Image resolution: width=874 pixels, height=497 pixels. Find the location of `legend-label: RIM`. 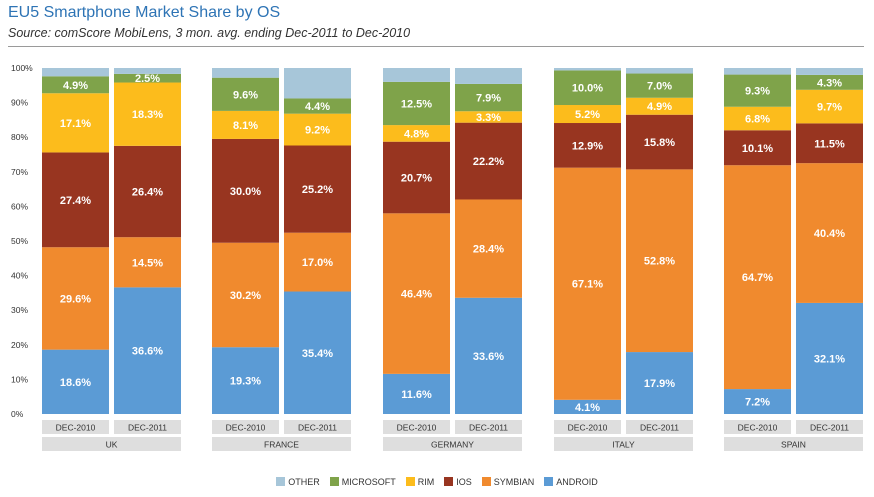

legend-label: RIM is located at coordinates (426, 481).